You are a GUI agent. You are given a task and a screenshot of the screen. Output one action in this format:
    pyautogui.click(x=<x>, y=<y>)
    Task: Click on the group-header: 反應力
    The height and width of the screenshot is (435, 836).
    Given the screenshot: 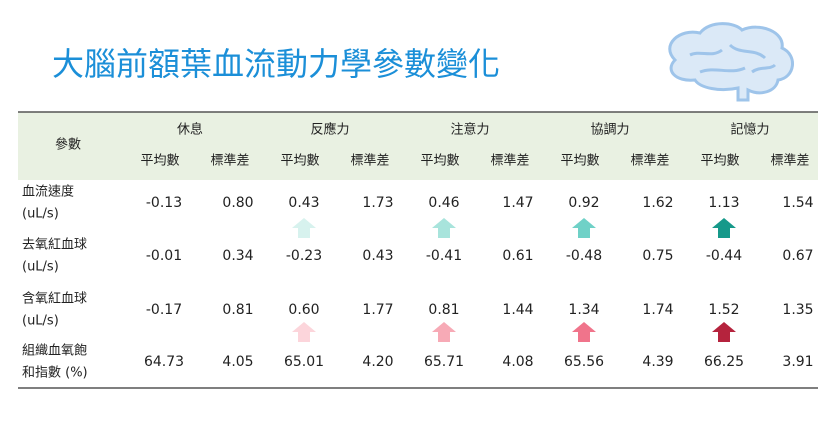 What is the action you would take?
    pyautogui.click(x=329, y=130)
    